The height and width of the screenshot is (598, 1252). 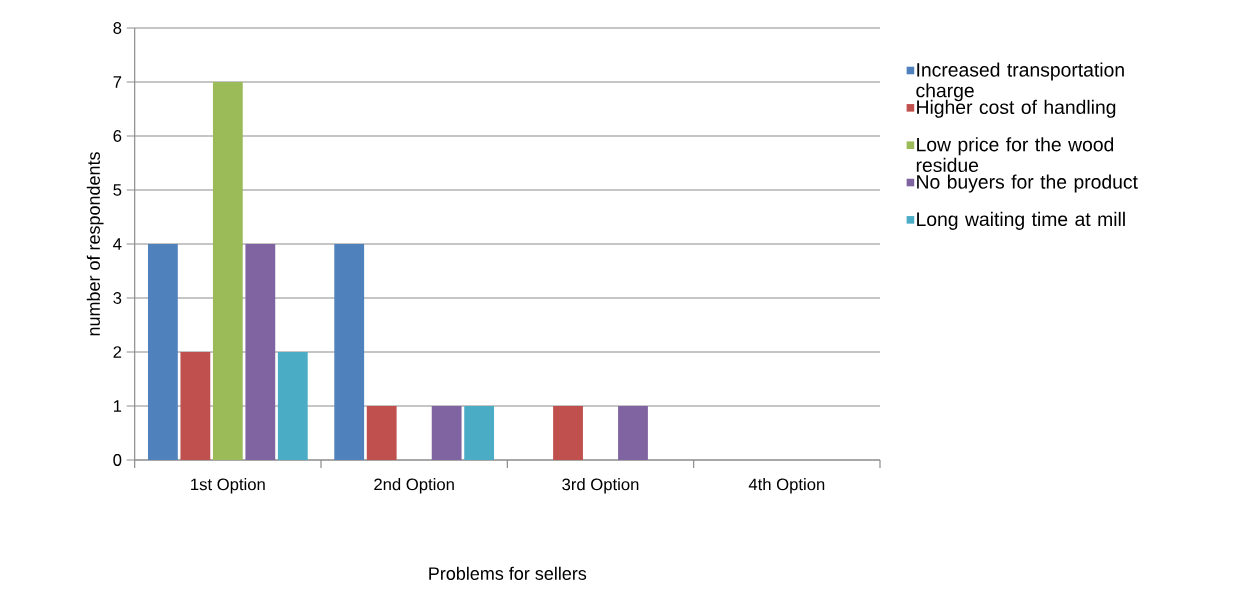 I want to click on y-tick-label: 4, so click(x=117, y=244).